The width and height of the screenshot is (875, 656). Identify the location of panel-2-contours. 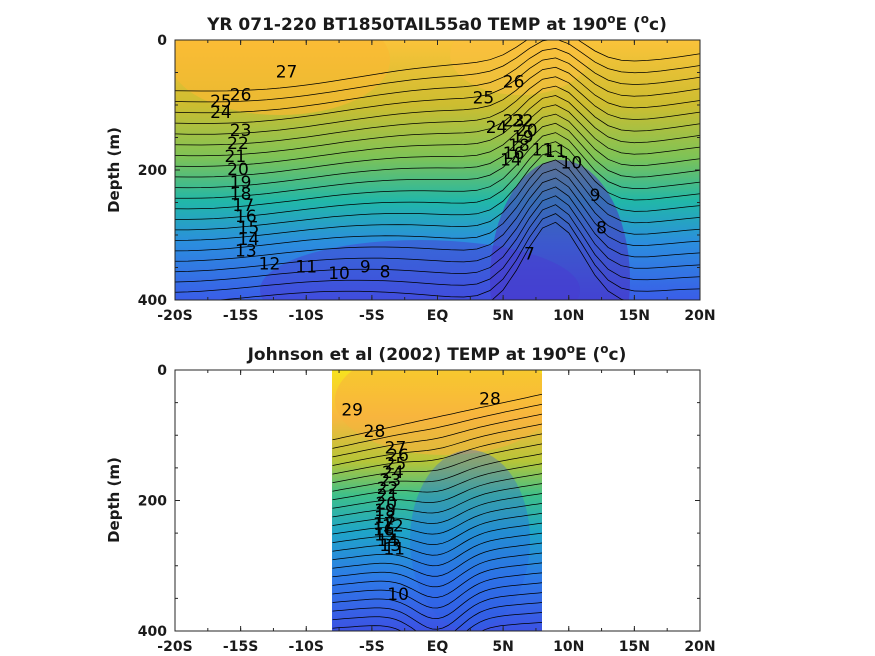
(437, 512).